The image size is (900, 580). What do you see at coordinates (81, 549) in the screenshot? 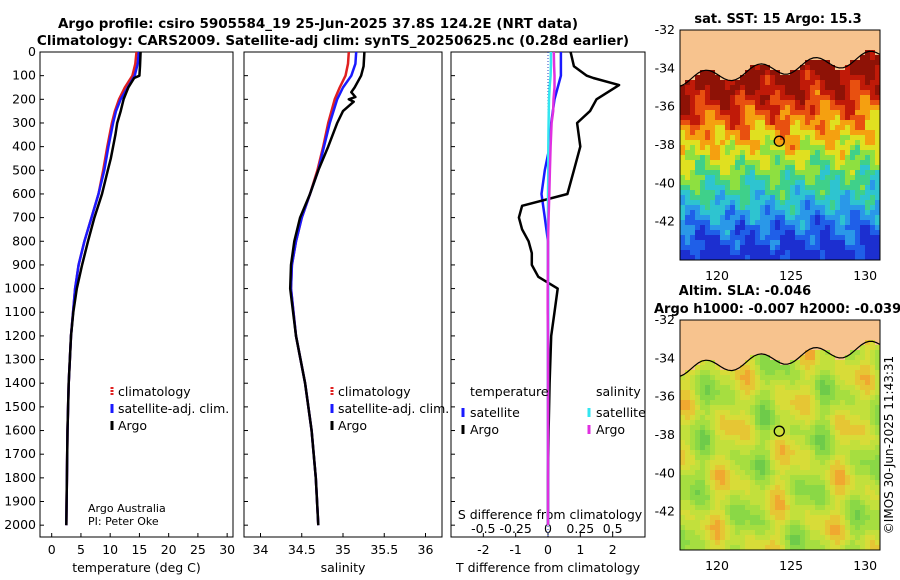
I see `x-tick-label: 5` at bounding box center [81, 549].